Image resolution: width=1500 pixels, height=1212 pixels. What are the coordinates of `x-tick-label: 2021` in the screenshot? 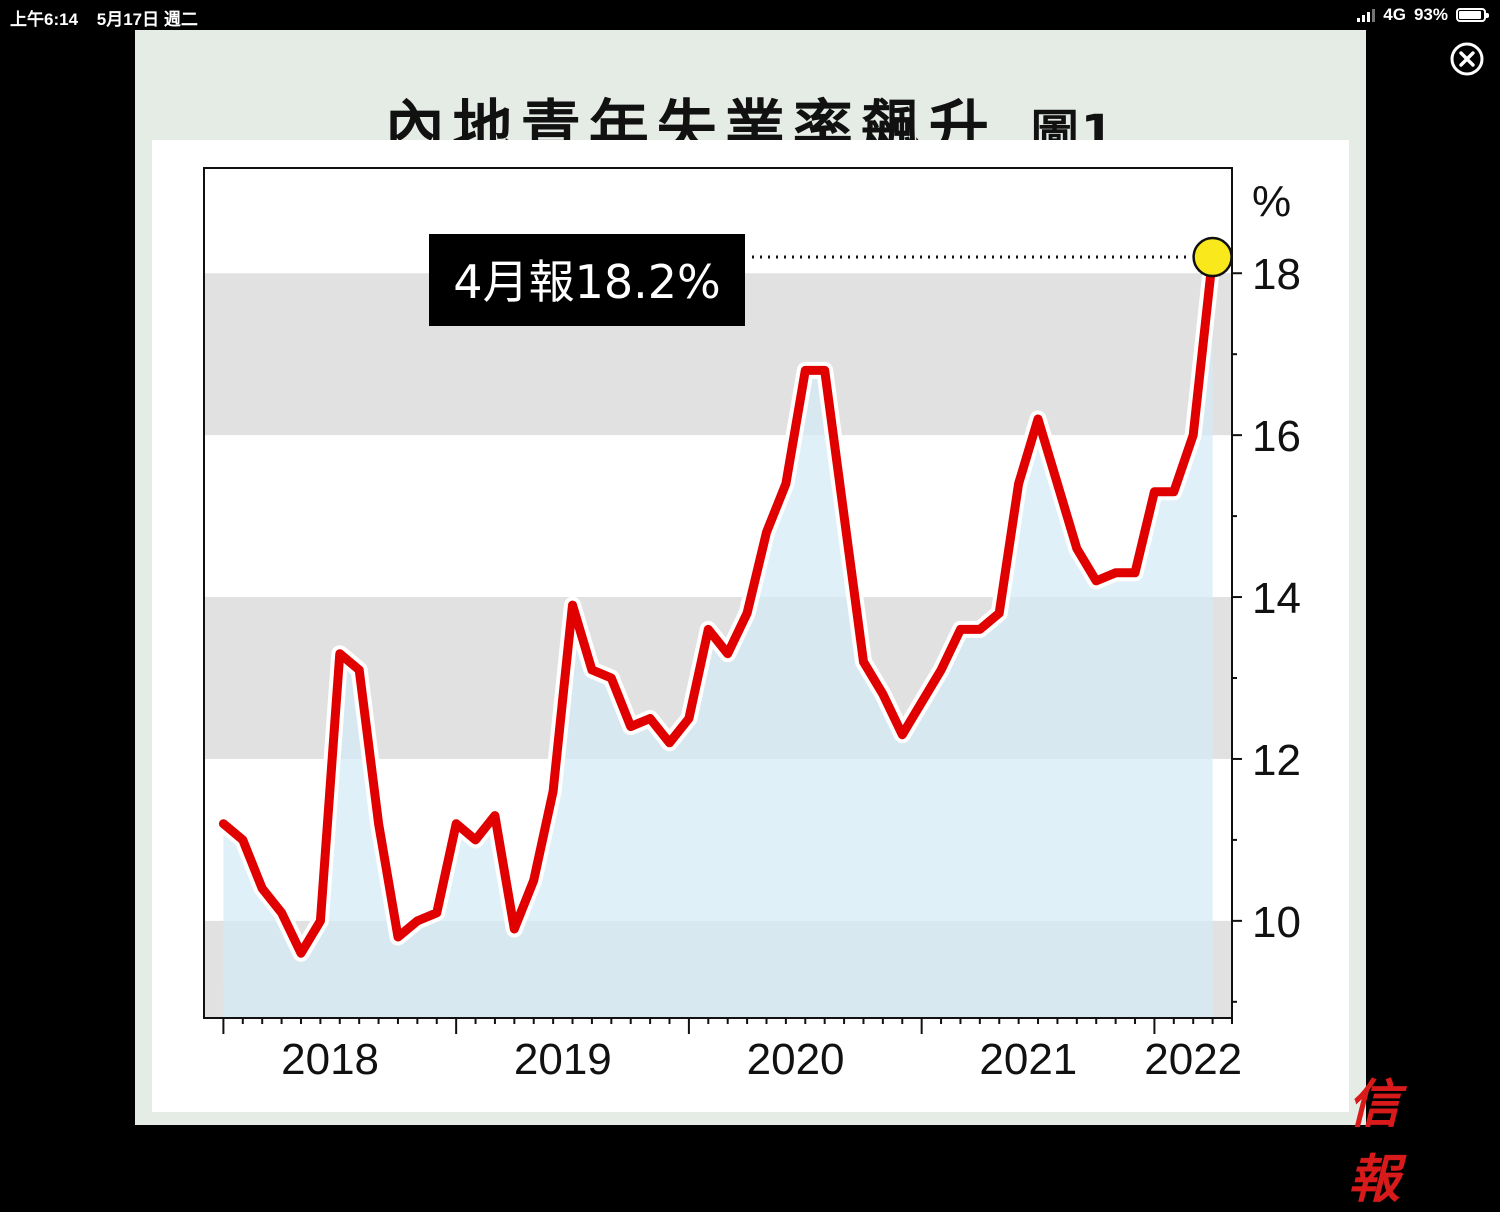 It's located at (1028, 1059).